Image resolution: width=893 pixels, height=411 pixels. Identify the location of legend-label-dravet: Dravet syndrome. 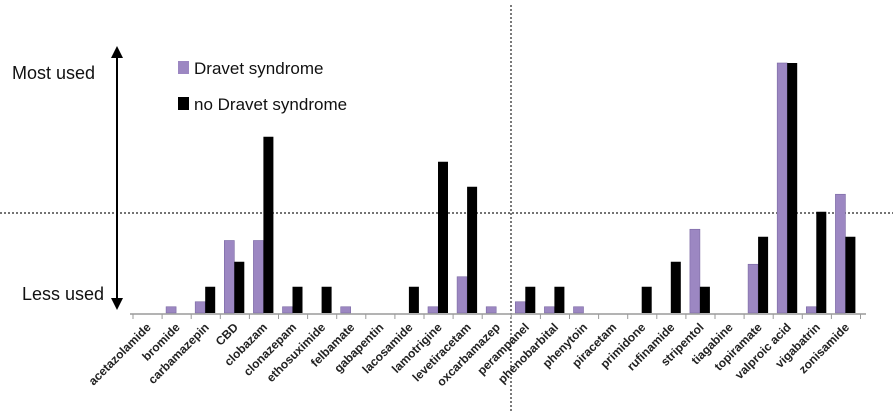
(258, 68).